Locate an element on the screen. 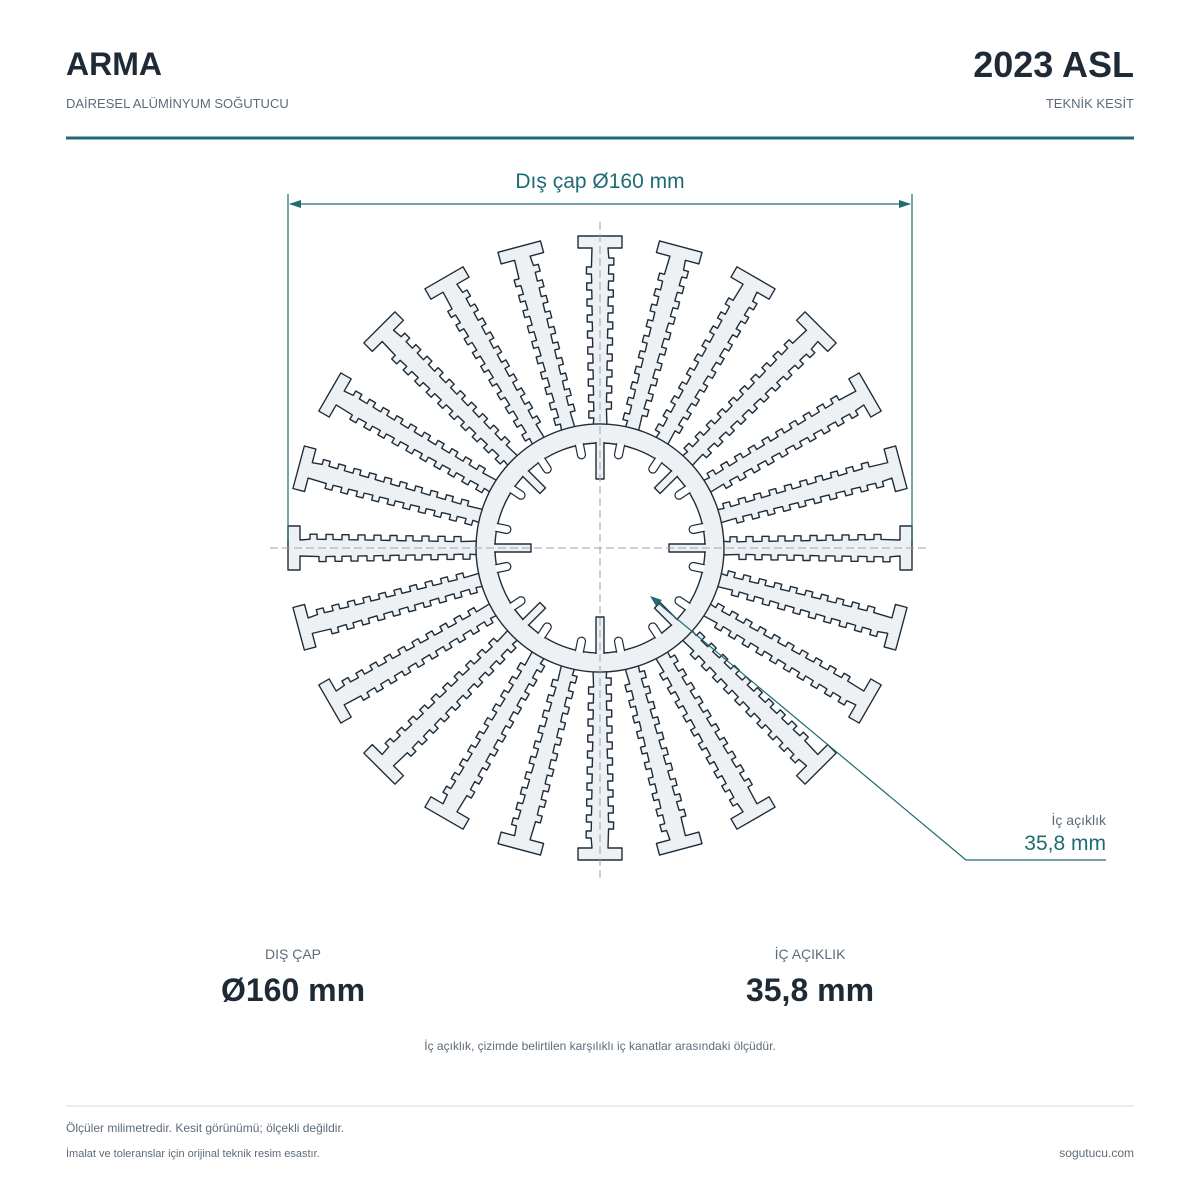 This screenshot has height=1200, width=1200. outer-dimension-label: Dış çap Ø160 mm is located at coordinates (599, 181).